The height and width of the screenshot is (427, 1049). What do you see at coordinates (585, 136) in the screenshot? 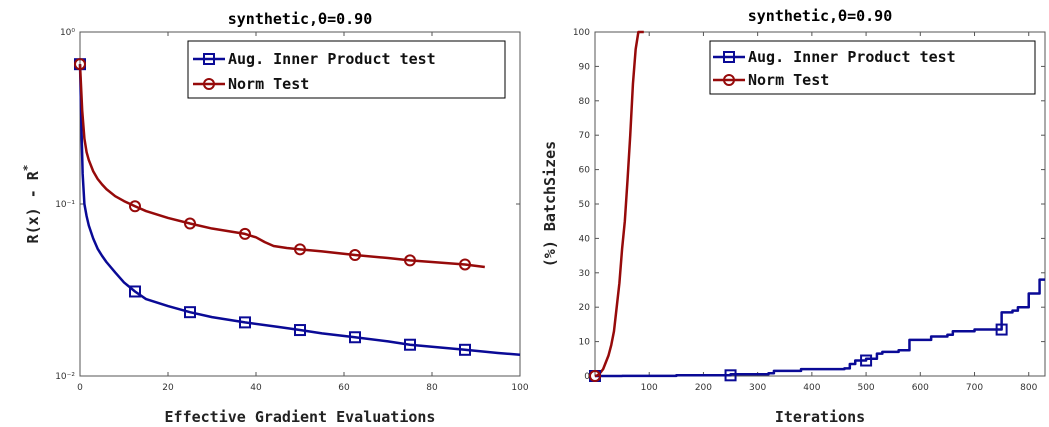
I see `right-y-tick-label: 70` at bounding box center [585, 136].